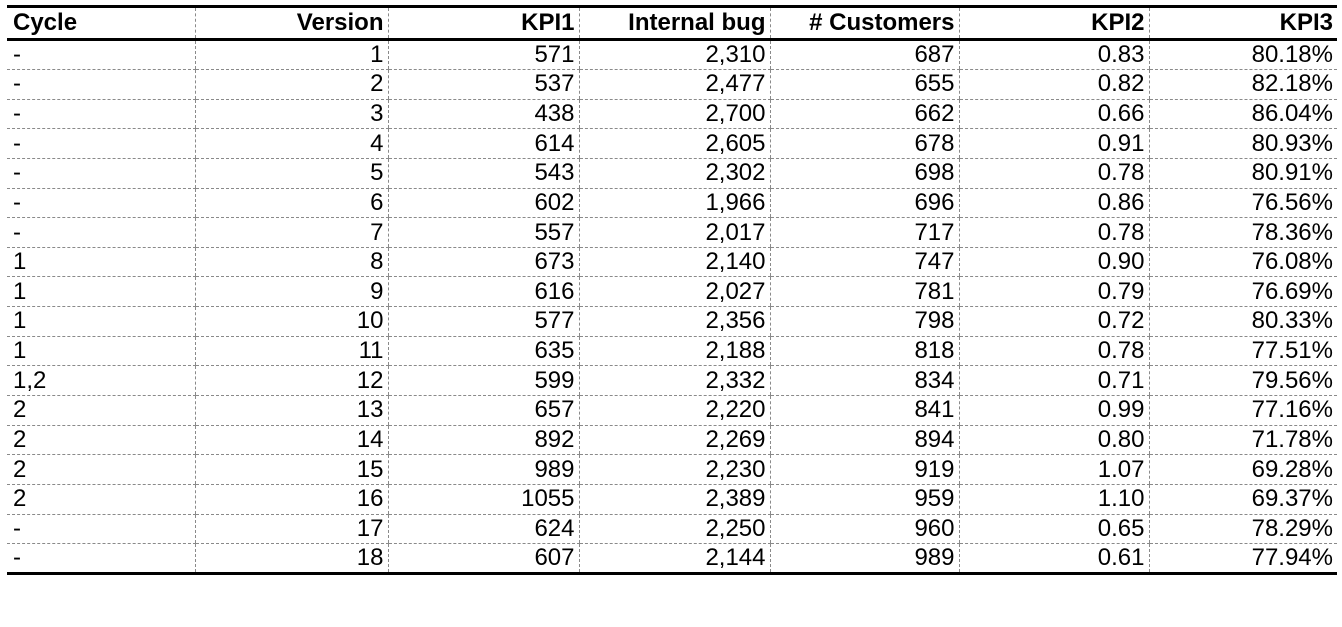  I want to click on cell-version: 17, so click(291, 529).